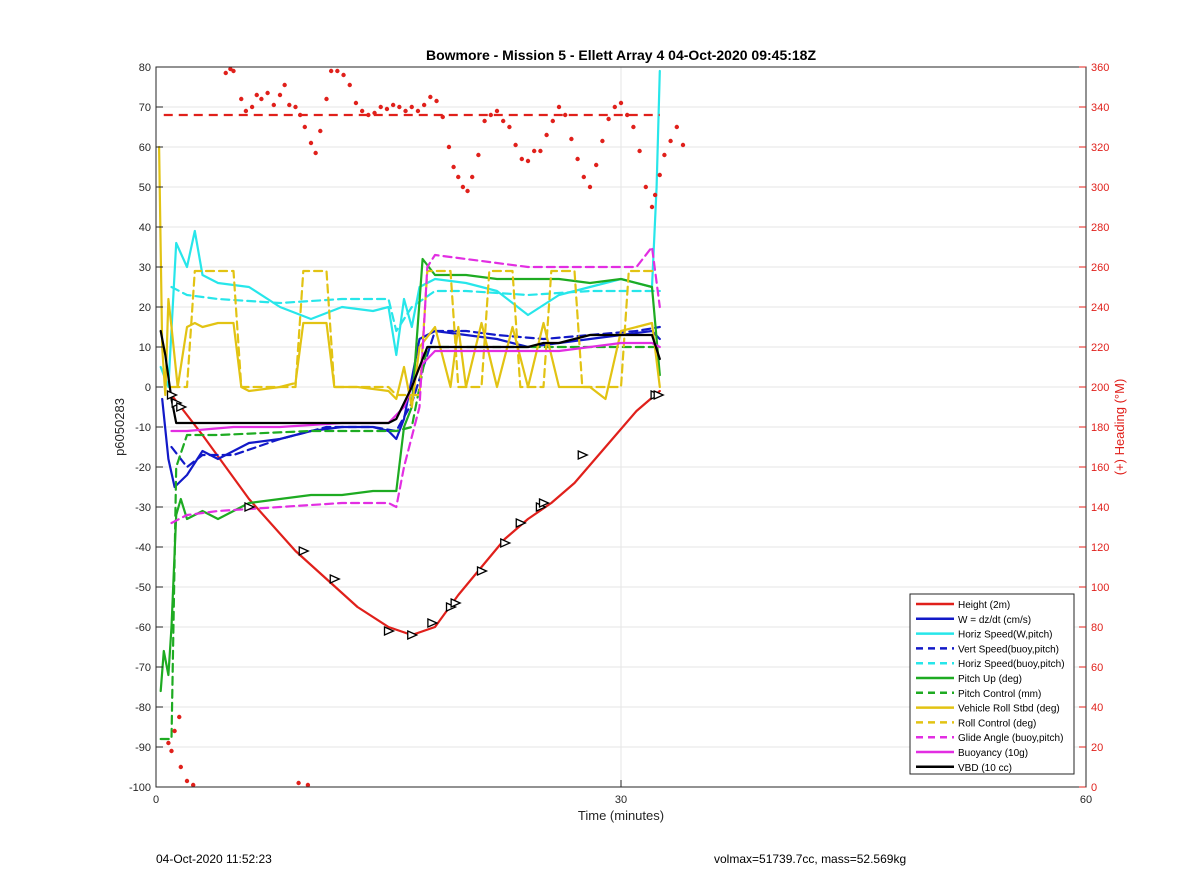 This screenshot has height=885, width=1200. I want to click on y-tick-label-left: 60, so click(145, 148).